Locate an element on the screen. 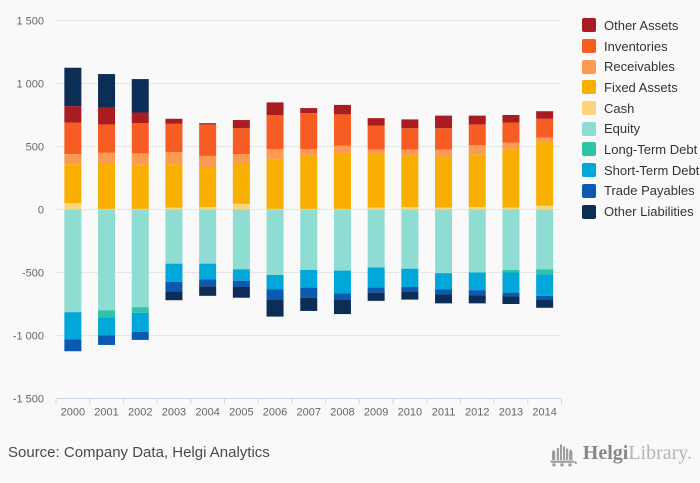 This screenshot has height=483, width=700. legend-item-inventories: Inventories is located at coordinates (640, 46).